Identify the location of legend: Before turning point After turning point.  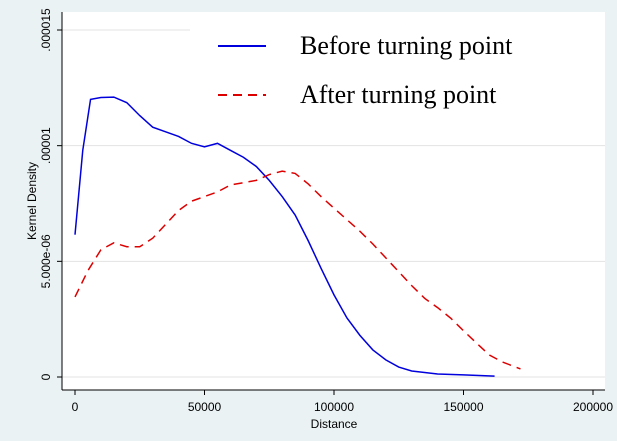
(365, 70).